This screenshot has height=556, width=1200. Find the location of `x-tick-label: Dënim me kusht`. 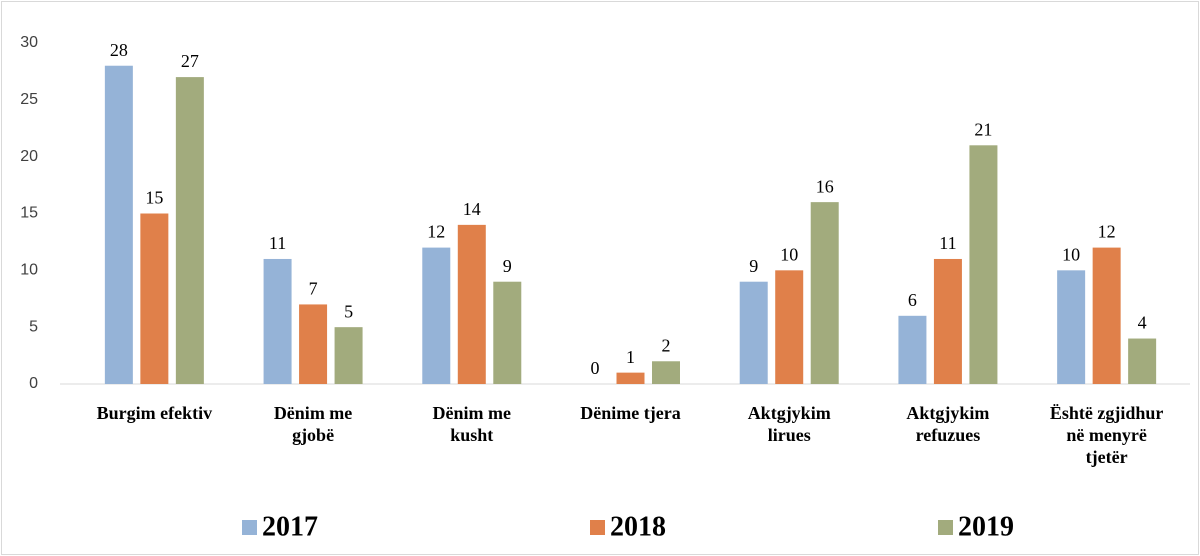

x-tick-label: Dënim me kusht is located at coordinates (472, 424).